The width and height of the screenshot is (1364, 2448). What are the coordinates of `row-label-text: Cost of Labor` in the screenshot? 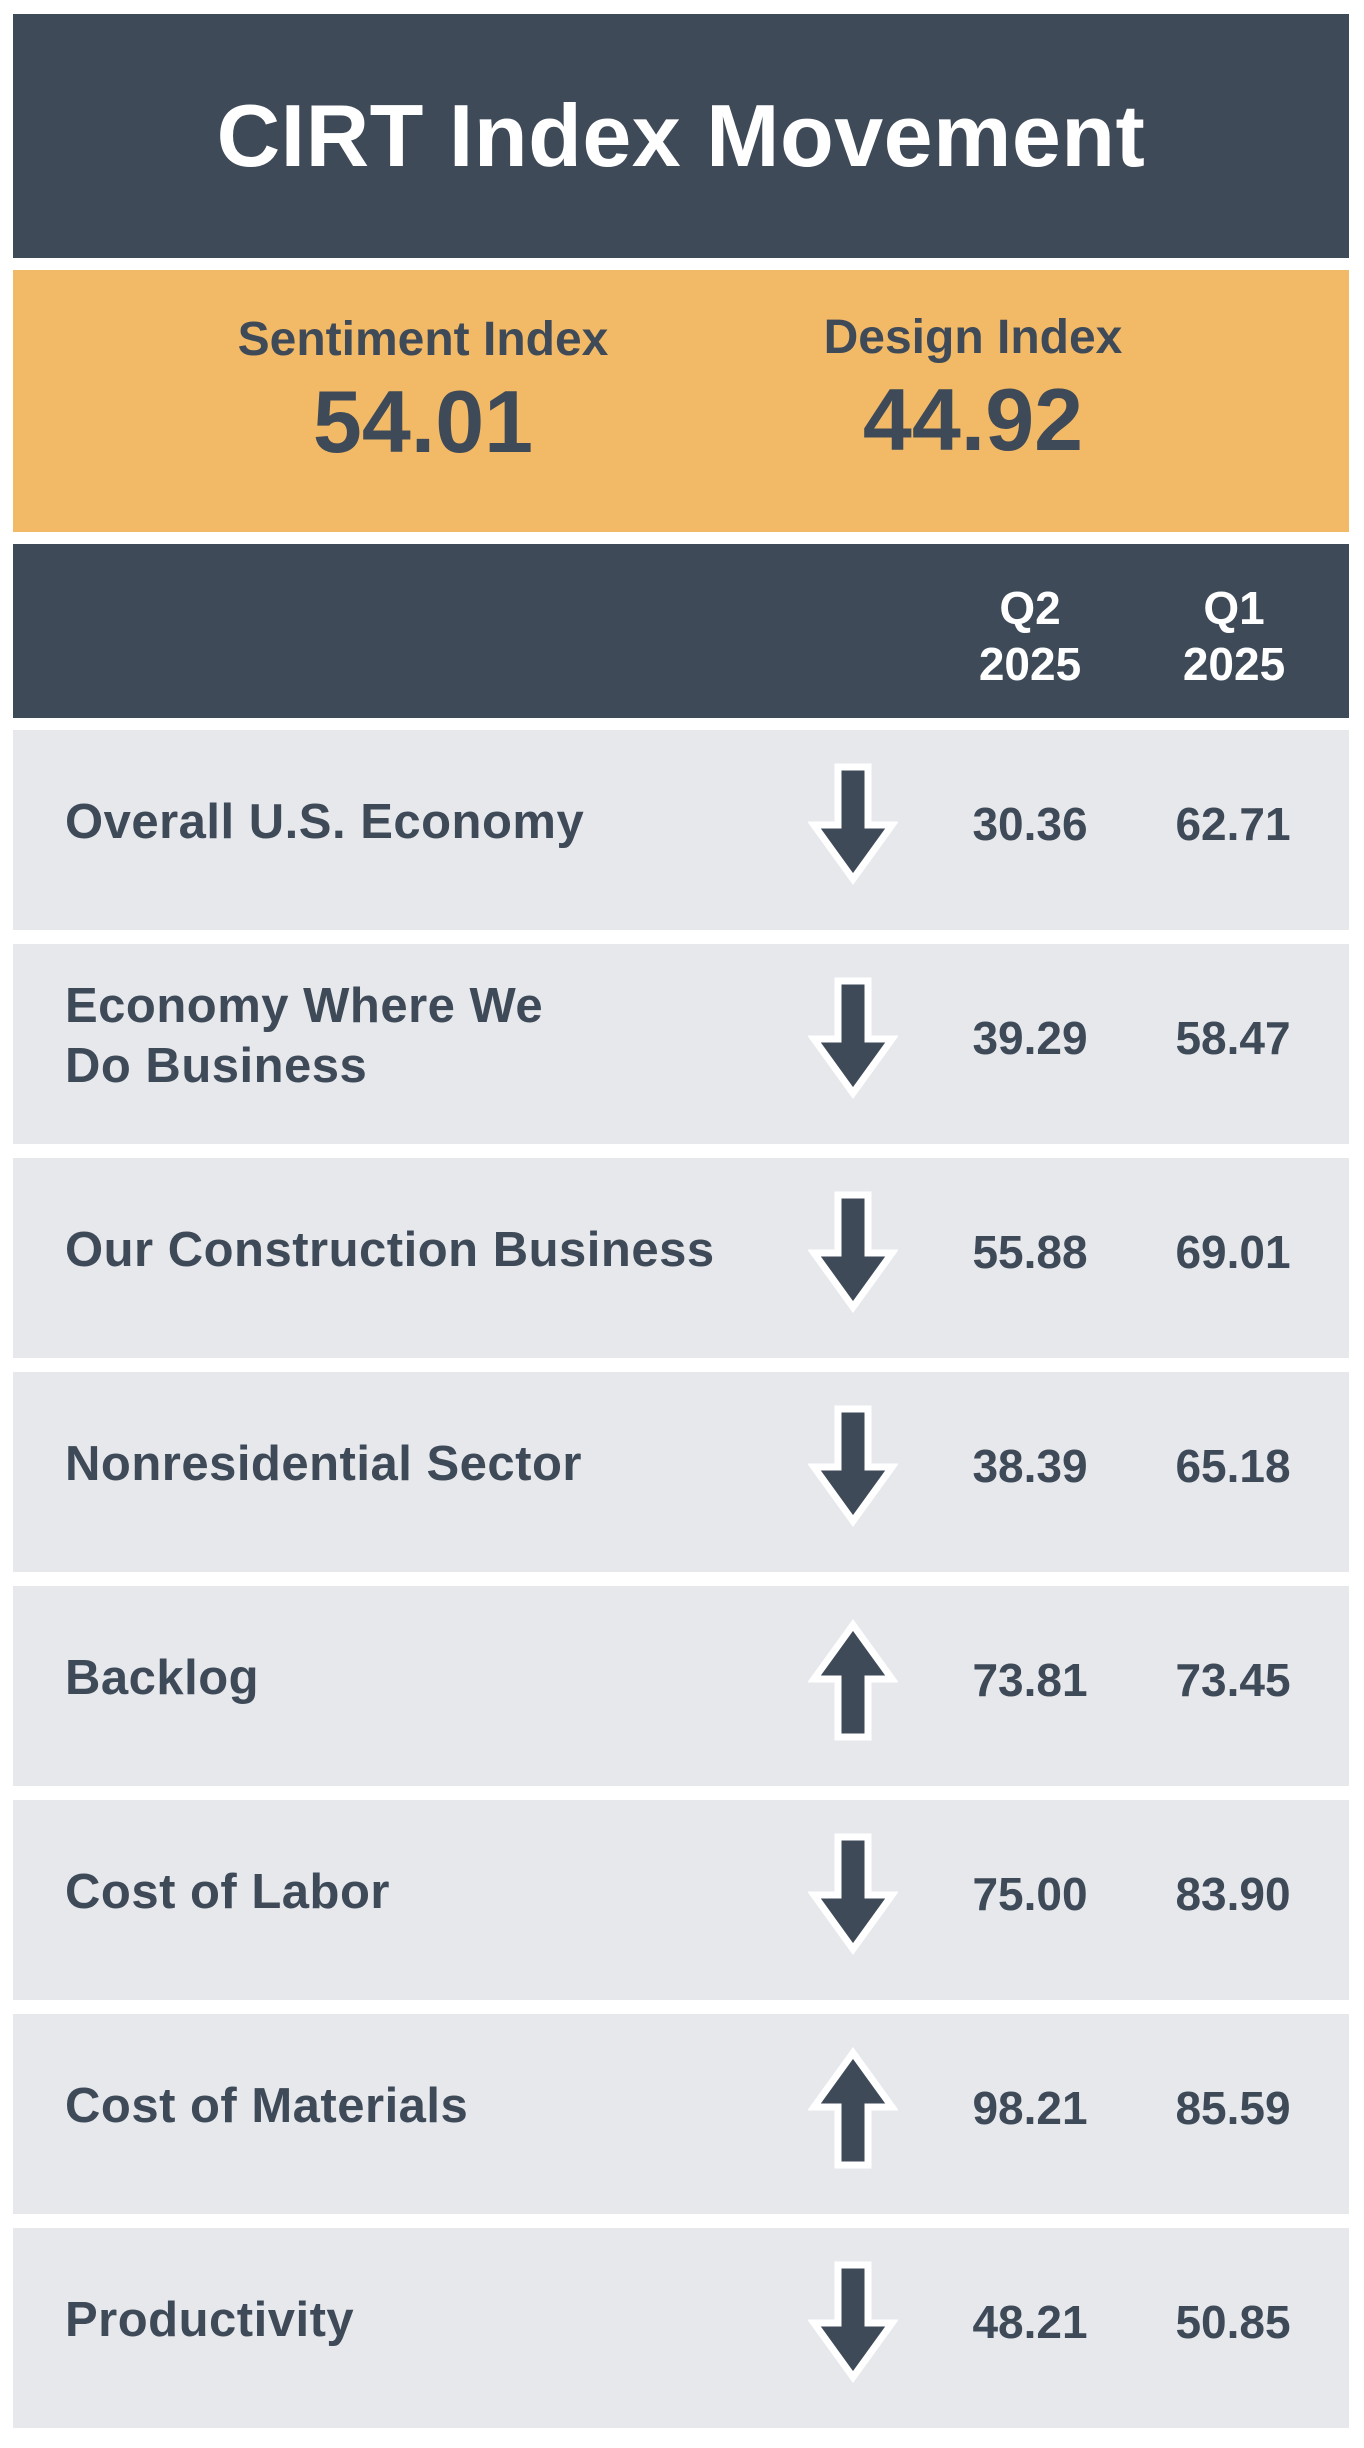 It's located at (227, 1892).